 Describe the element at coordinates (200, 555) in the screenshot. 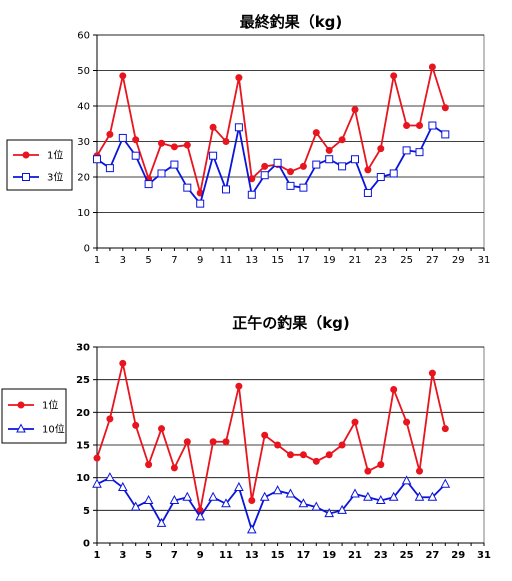

I see `chart2-x-tick-label: 9` at that location.